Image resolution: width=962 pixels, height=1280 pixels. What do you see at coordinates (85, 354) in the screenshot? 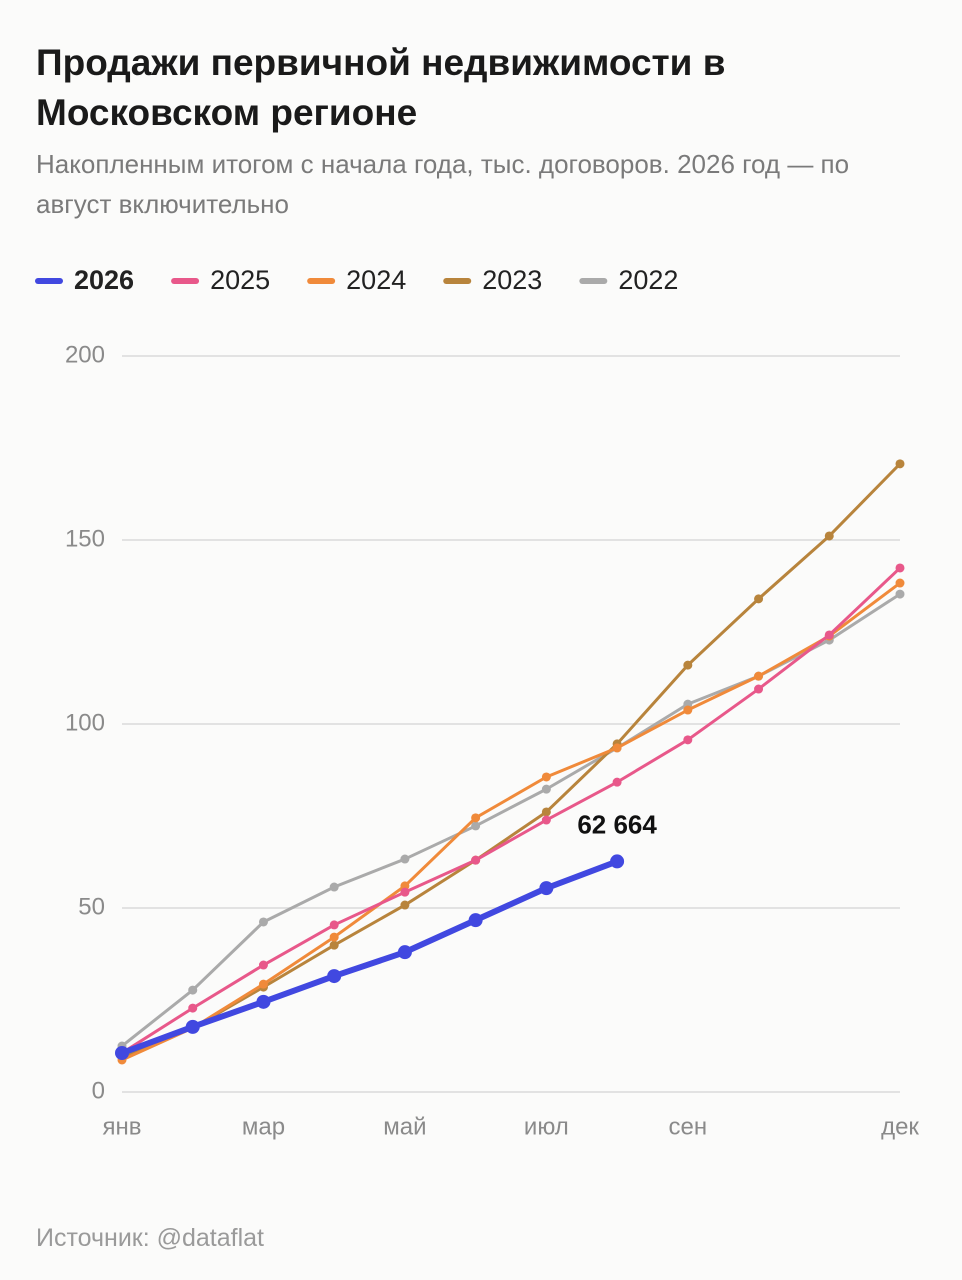
I see `y-tick-label: 200` at bounding box center [85, 354].